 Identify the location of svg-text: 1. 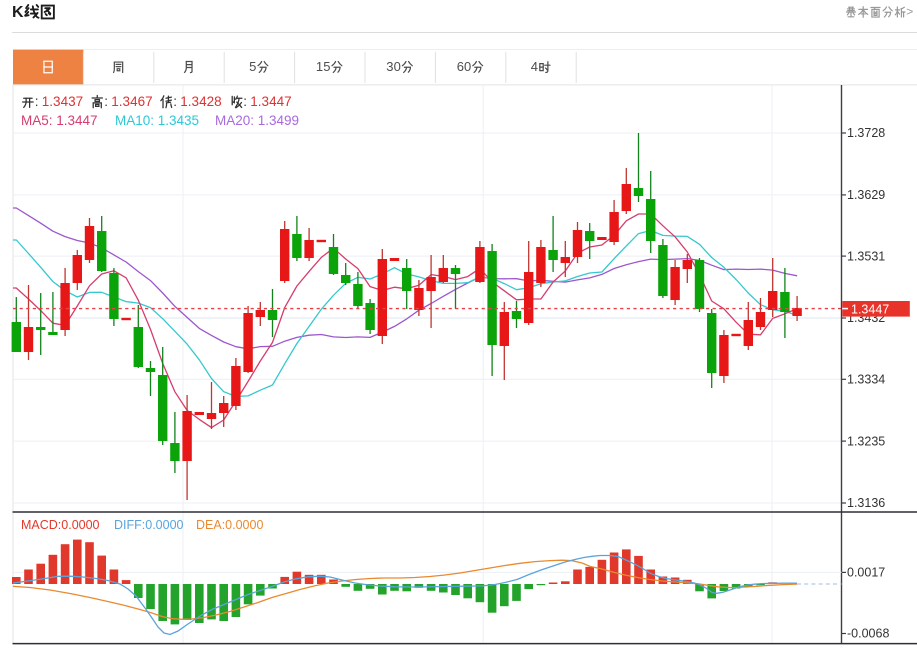
(319, 66).